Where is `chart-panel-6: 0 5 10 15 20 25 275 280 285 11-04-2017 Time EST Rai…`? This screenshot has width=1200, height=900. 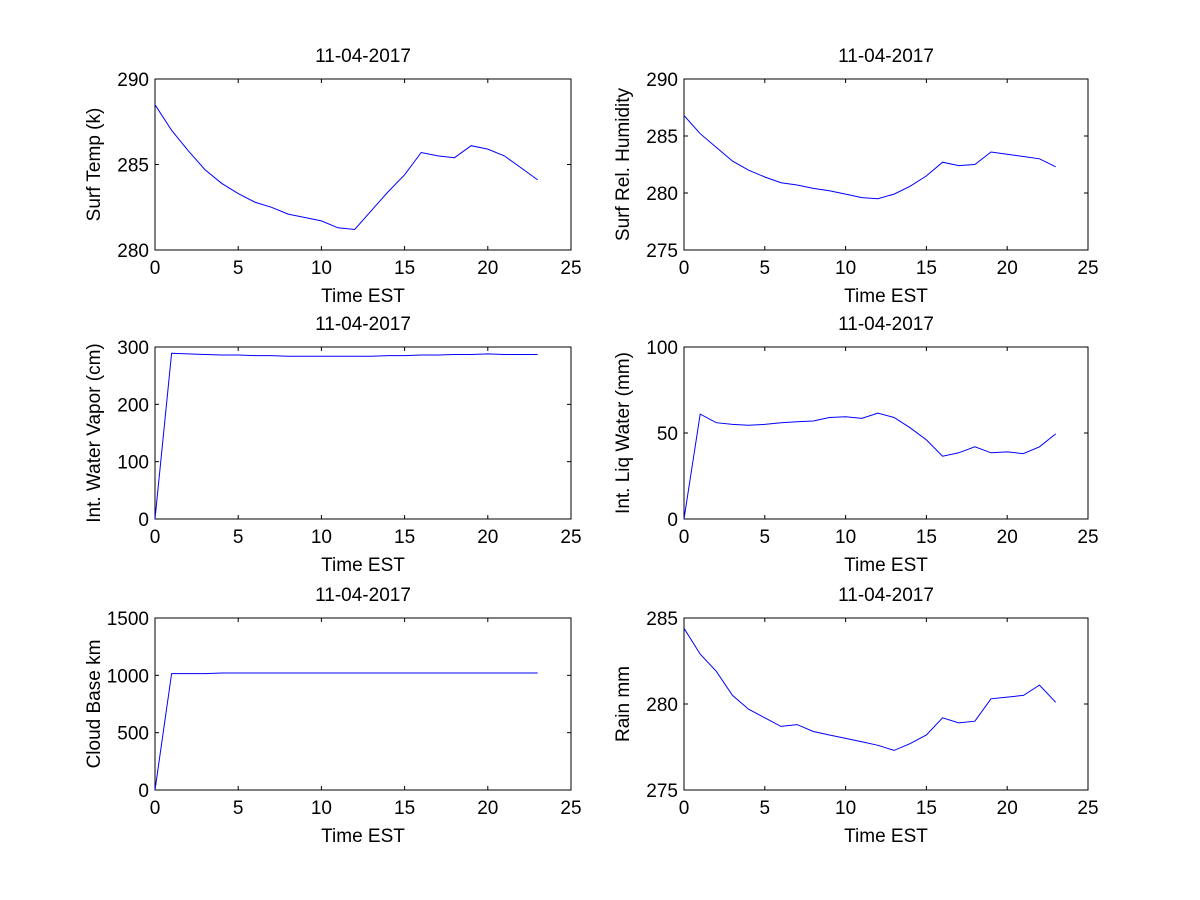
chart-panel-6: 0 5 10 15 20 25 275 280 285 11-04-2017 Time EST Rai… is located at coordinates (856, 716).